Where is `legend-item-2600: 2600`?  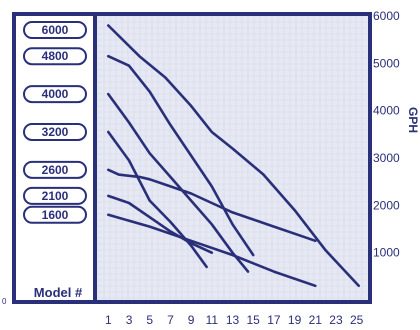
legend-item-2600: 2600 is located at coordinates (55, 169).